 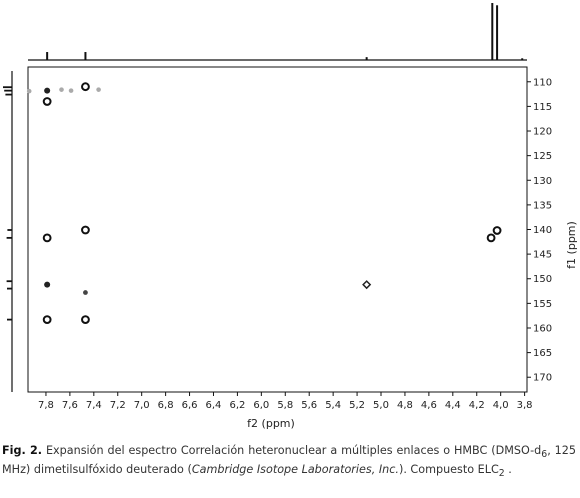 What do you see at coordinates (309, 405) in the screenshot?
I see `x-tick-label: 5,6` at bounding box center [309, 405].